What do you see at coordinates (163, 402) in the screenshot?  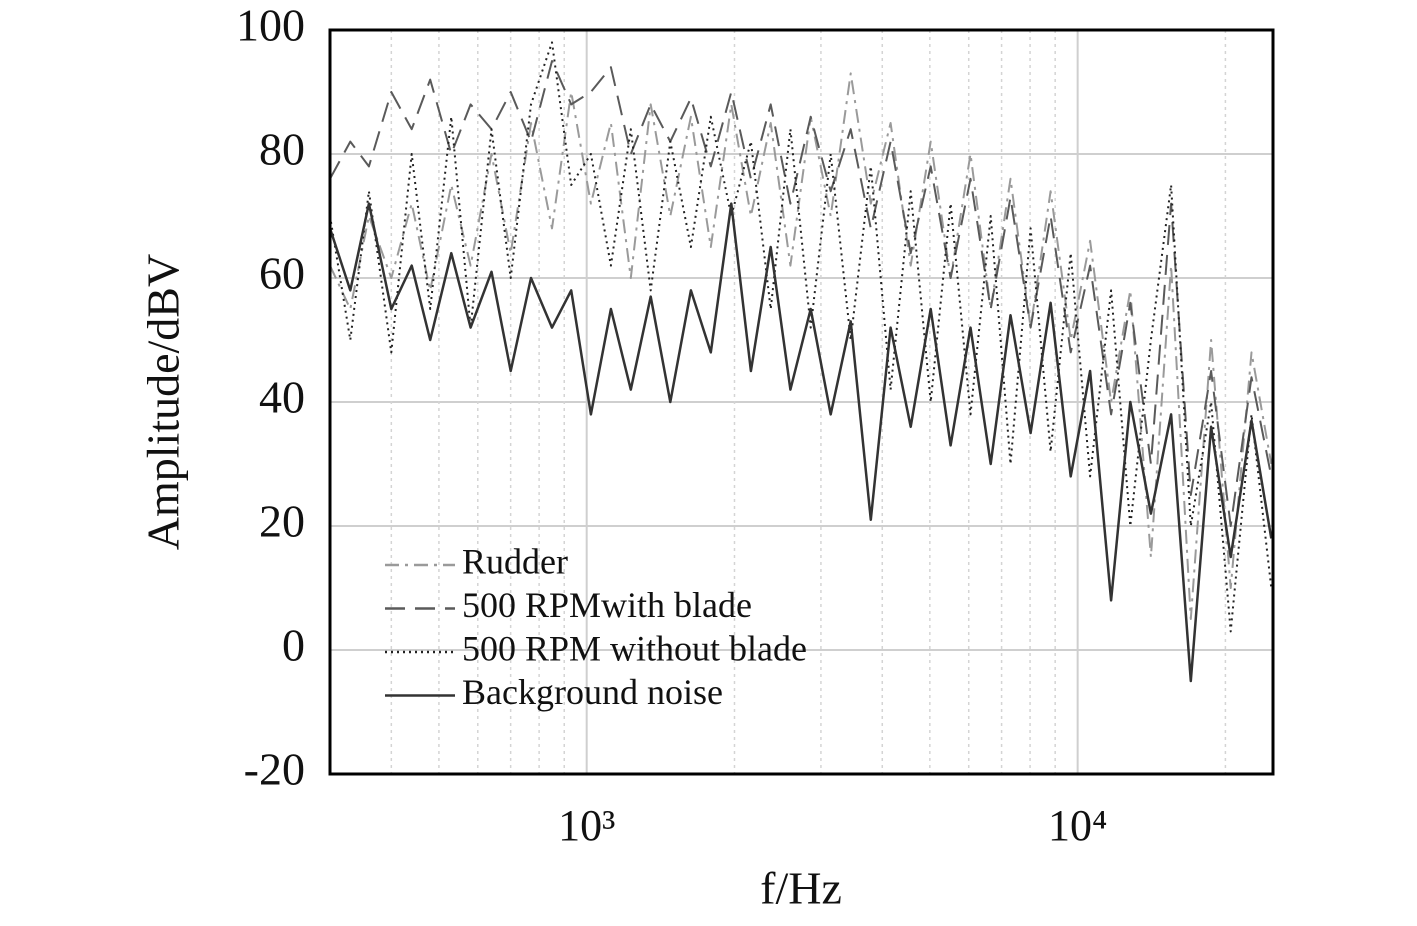 I see `y-axis-label: Amplitude/dBV` at bounding box center [163, 402].